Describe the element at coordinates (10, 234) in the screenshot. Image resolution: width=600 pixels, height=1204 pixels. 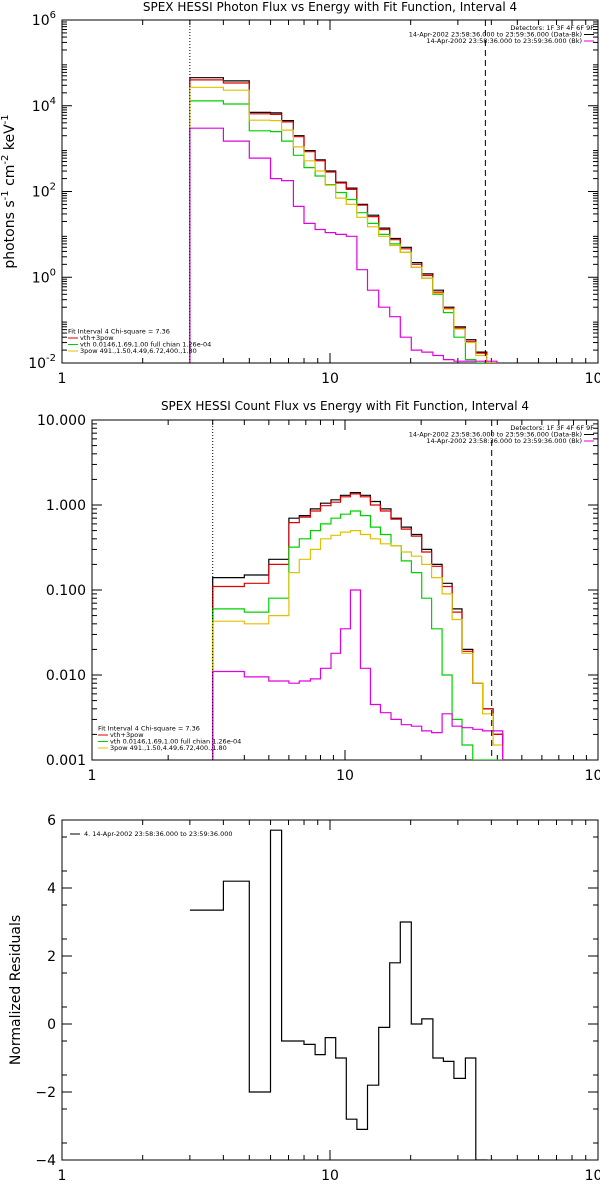
I see `y-axis-label-part: photons s` at that location.